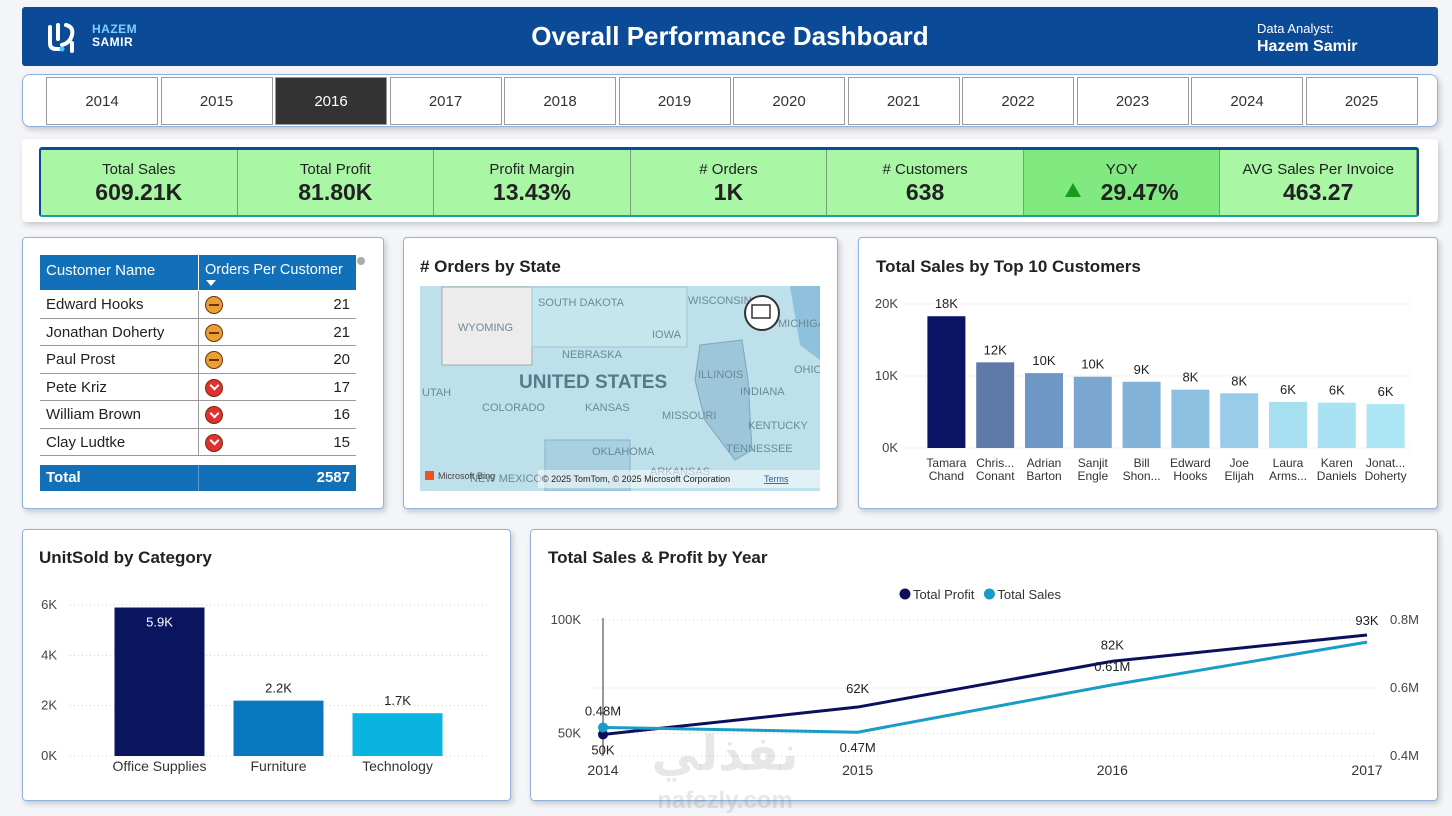 Image resolution: width=1452 pixels, height=816 pixels. What do you see at coordinates (86, 442) in the screenshot?
I see `customer-name: Clay Ludtke` at bounding box center [86, 442].